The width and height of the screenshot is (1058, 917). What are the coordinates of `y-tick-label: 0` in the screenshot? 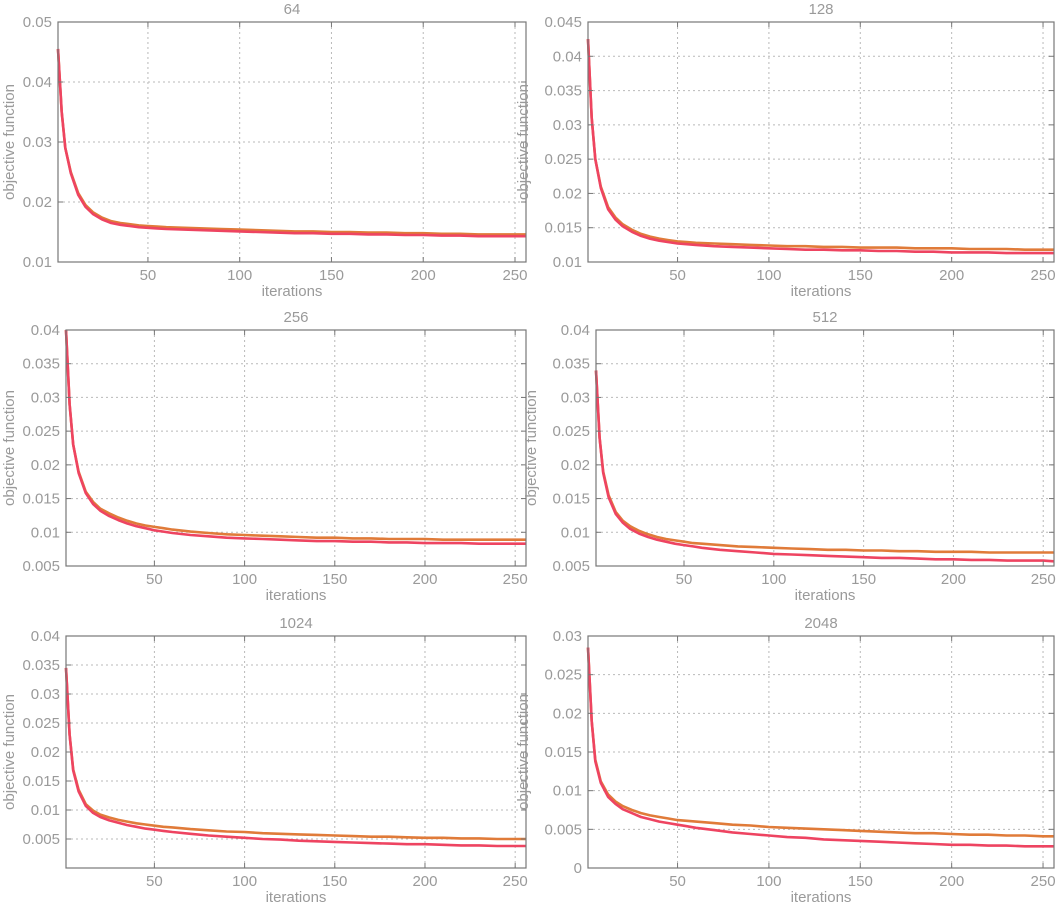 It's located at (578, 868).